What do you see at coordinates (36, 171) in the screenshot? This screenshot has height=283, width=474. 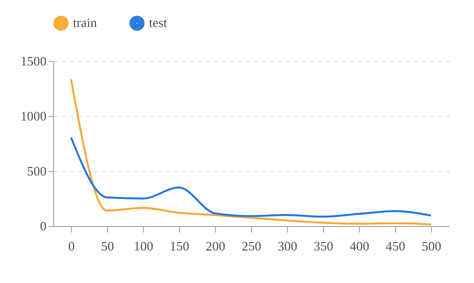 I see `y-tick-label: 500` at bounding box center [36, 171].